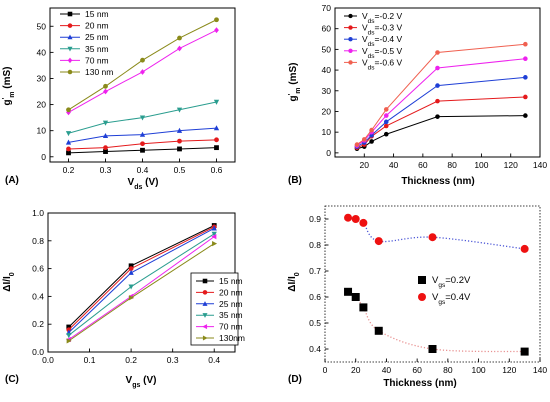  I want to click on plot-frame, so click(437, 82).